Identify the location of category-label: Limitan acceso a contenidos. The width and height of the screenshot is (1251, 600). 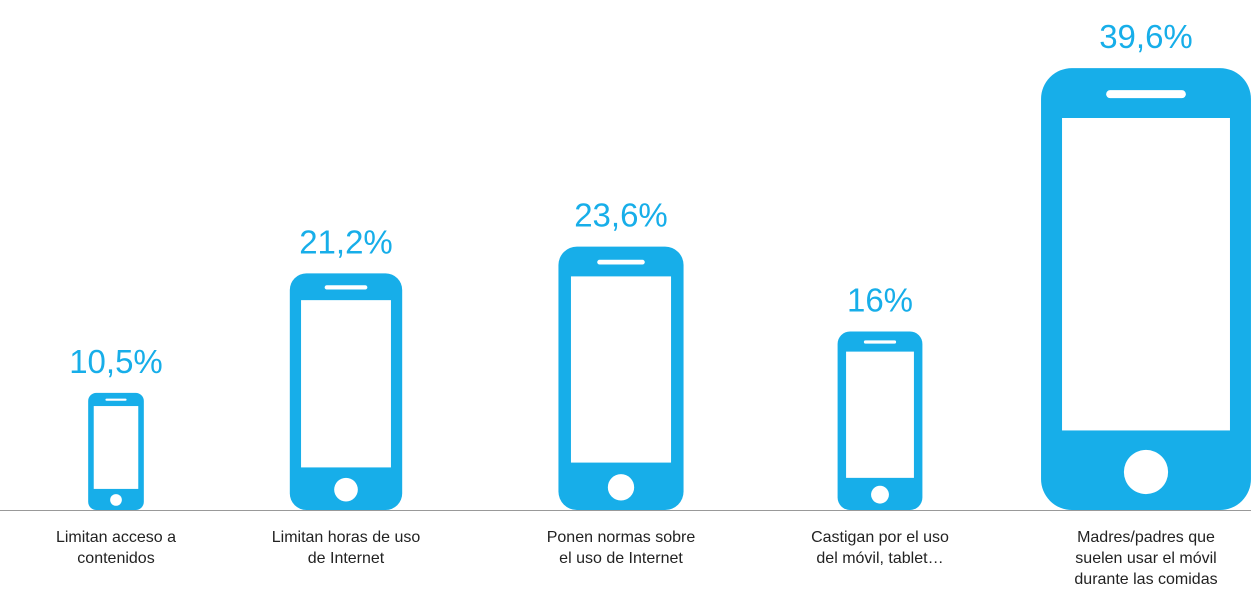
(116, 548).